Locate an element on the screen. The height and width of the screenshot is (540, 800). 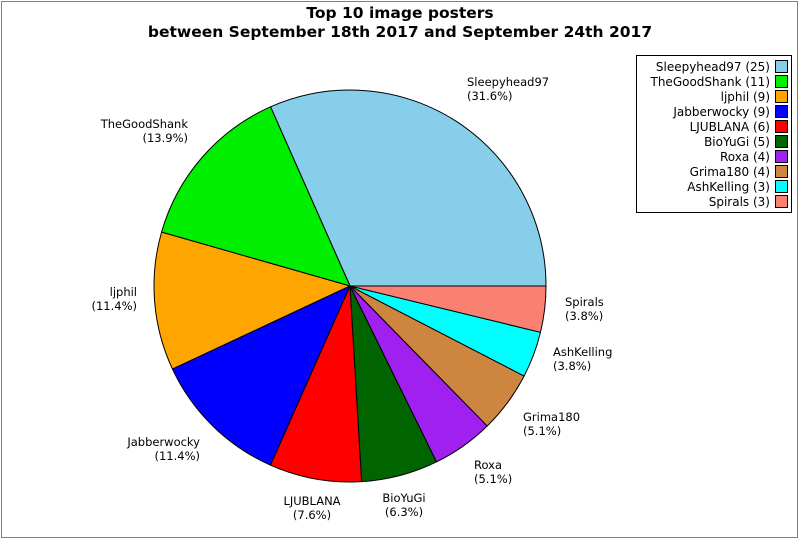
slice-label-percent: (7.6%) is located at coordinates (312, 514).